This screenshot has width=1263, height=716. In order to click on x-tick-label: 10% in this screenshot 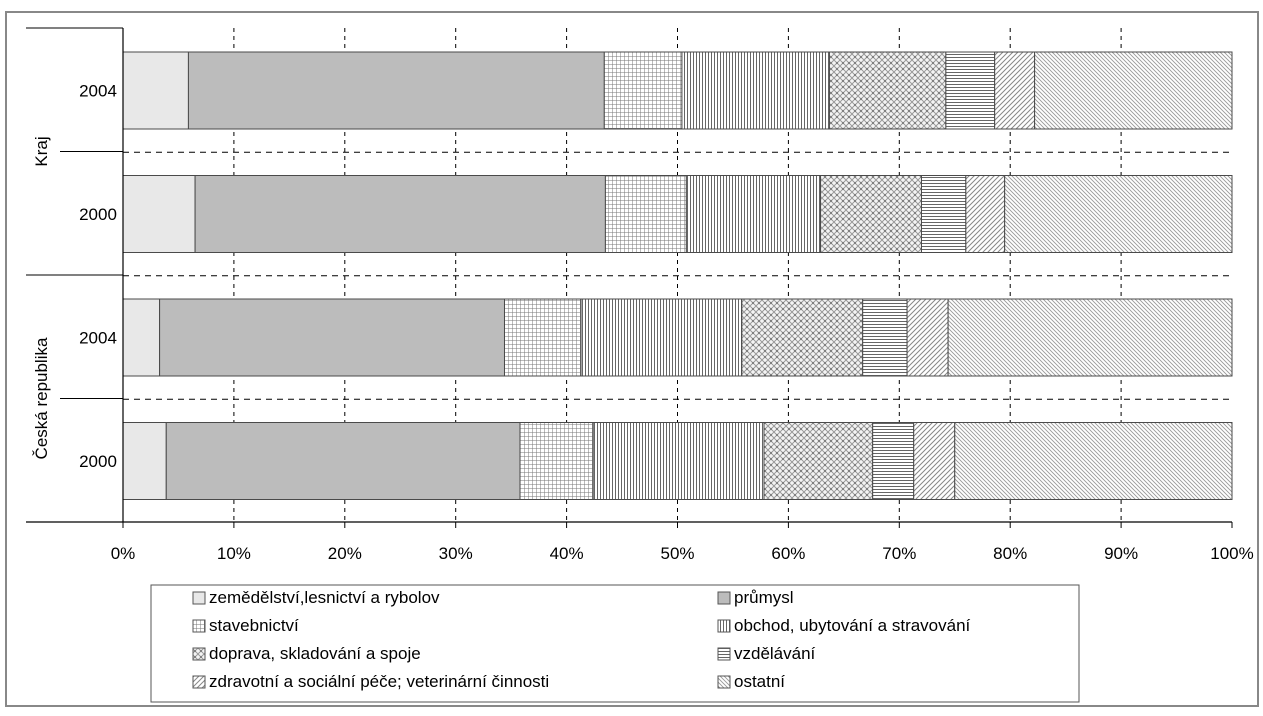, I will do `click(234, 553)`.